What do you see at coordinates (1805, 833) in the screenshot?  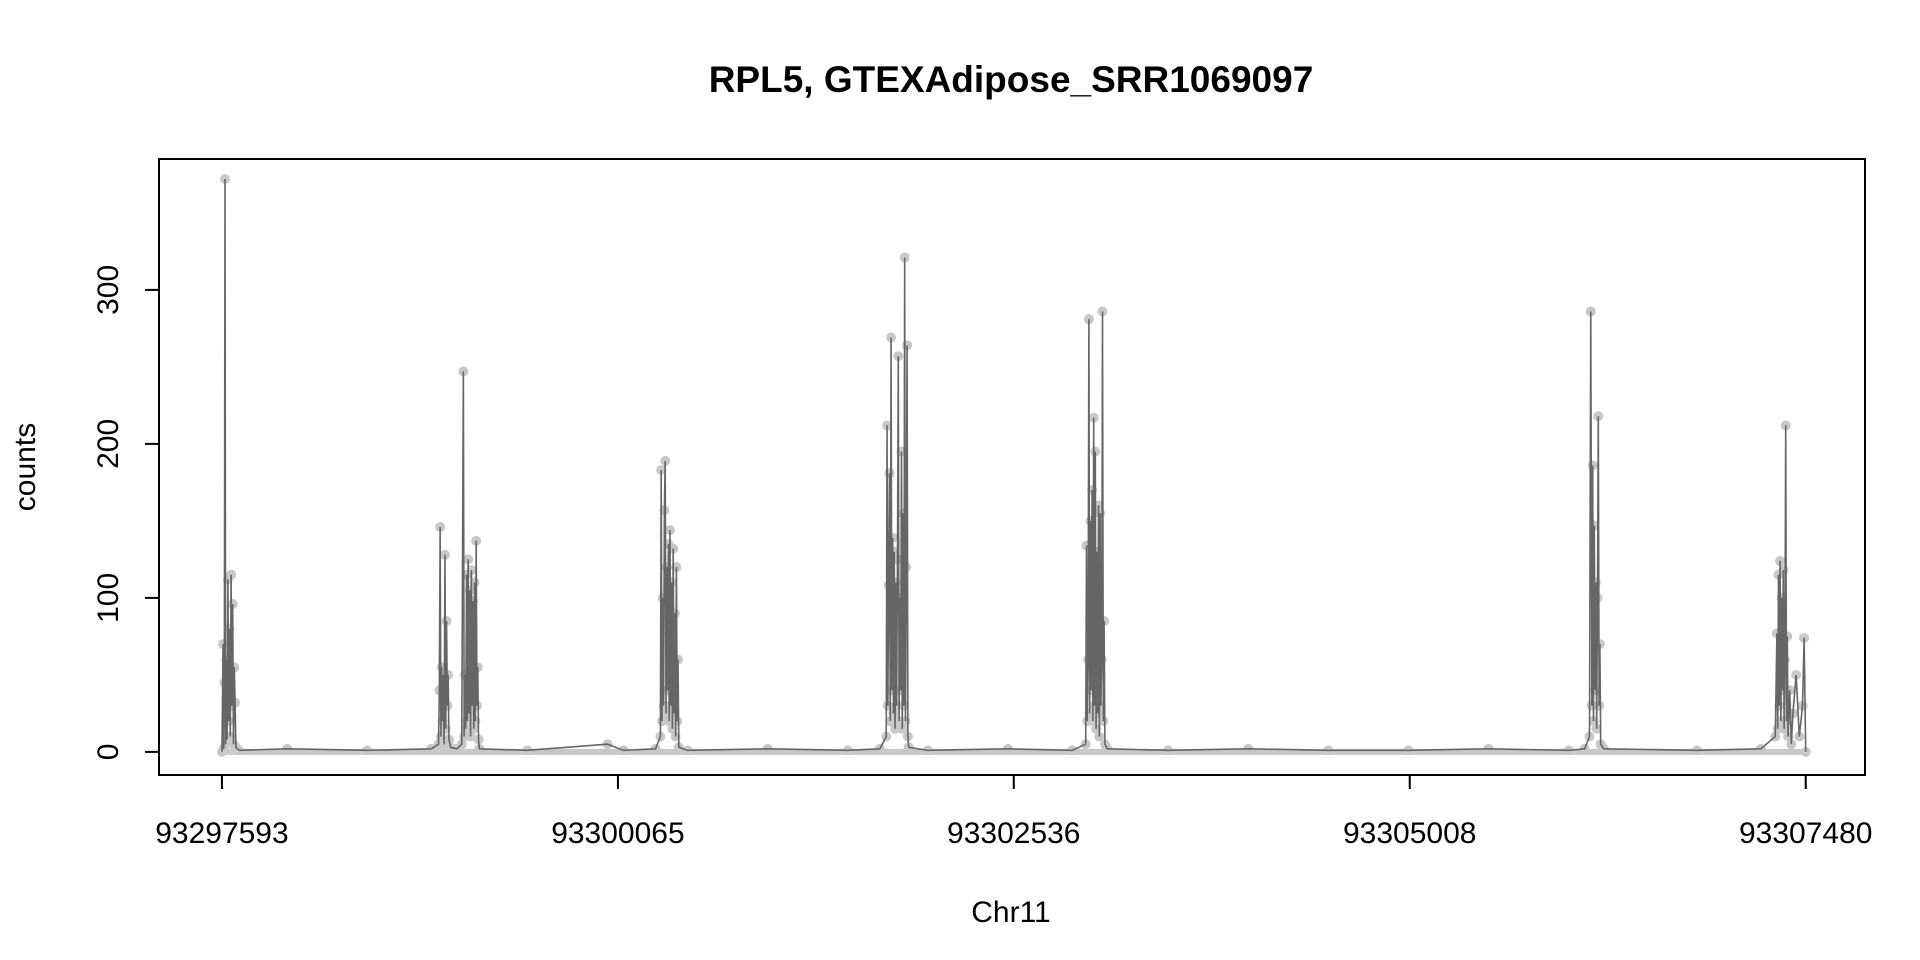 I see `x-tick-label: 93307480` at bounding box center [1805, 833].